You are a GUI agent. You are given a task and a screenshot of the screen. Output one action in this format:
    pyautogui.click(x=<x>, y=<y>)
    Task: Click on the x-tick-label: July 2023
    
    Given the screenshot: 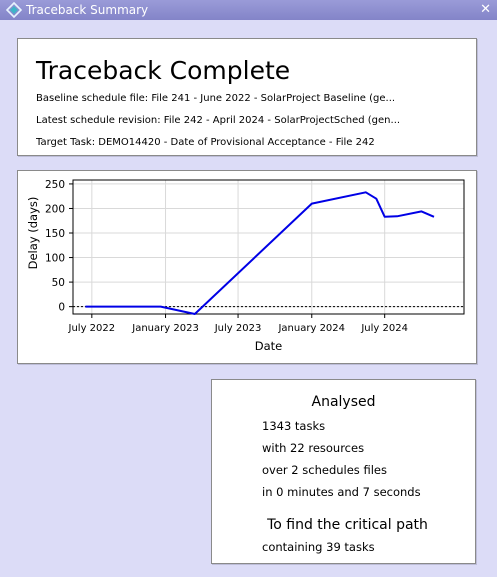 What is the action you would take?
    pyautogui.click(x=238, y=328)
    